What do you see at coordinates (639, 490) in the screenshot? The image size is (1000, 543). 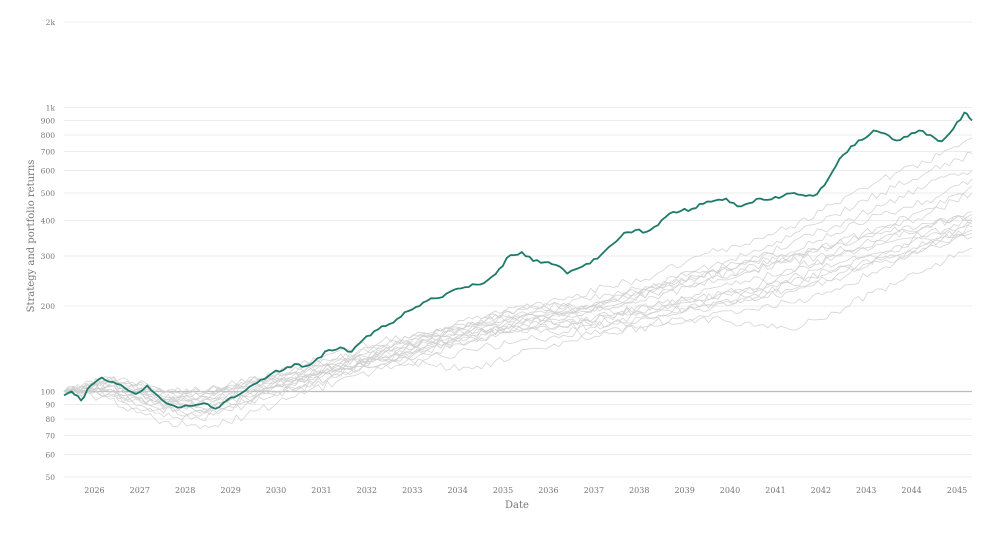 I see `x-tick-label: 2038` at bounding box center [639, 490].